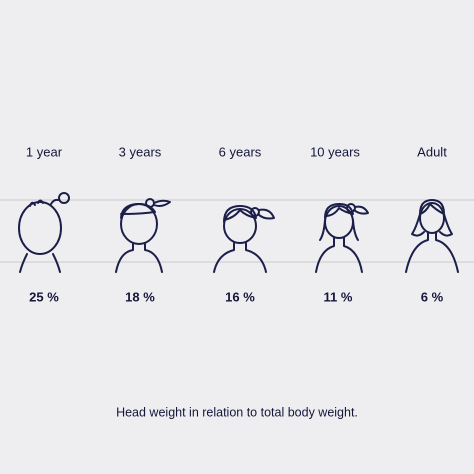 This screenshot has width=474, height=474. I want to click on figure-child, so click(244, 239).